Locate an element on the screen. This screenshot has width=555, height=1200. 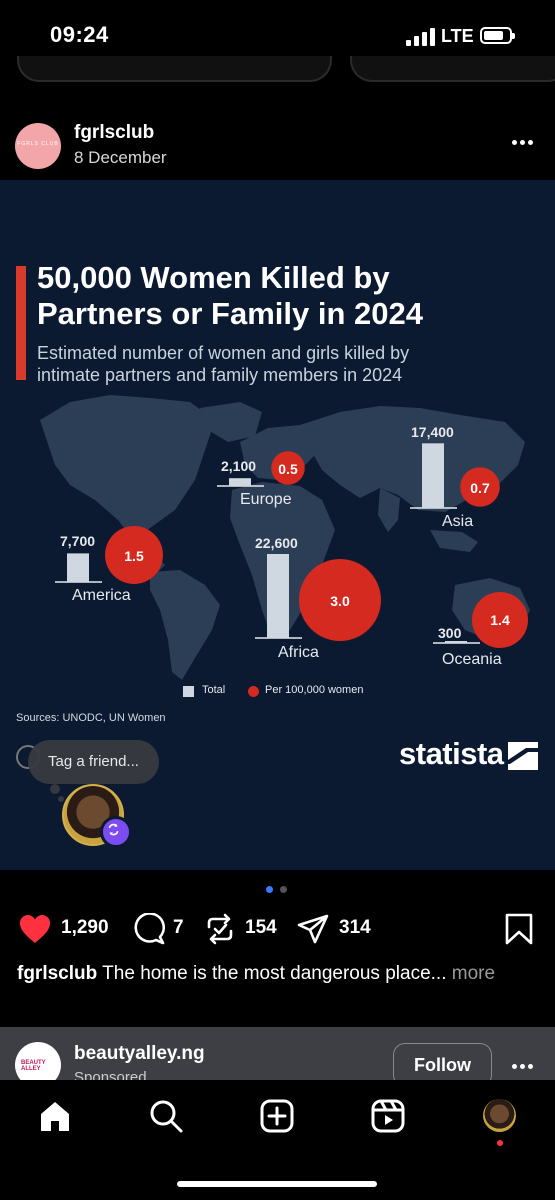
post-actions: 1,290 7 154 314 is located at coordinates (277, 929).